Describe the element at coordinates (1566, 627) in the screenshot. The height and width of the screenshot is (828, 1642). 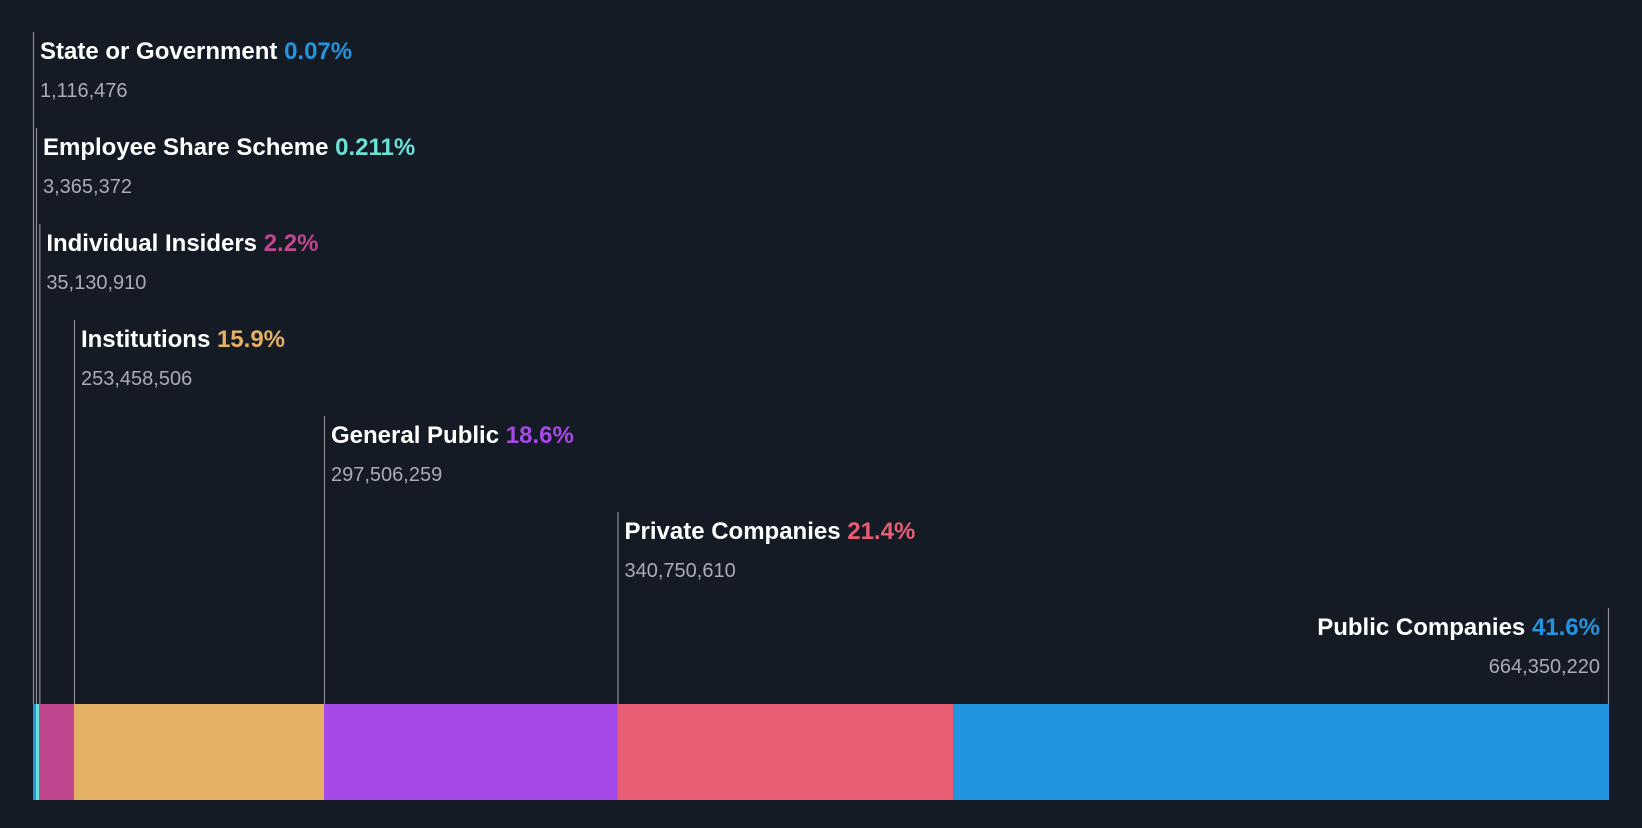
I see `segment-percent-public-companies: 41.6%` at that location.